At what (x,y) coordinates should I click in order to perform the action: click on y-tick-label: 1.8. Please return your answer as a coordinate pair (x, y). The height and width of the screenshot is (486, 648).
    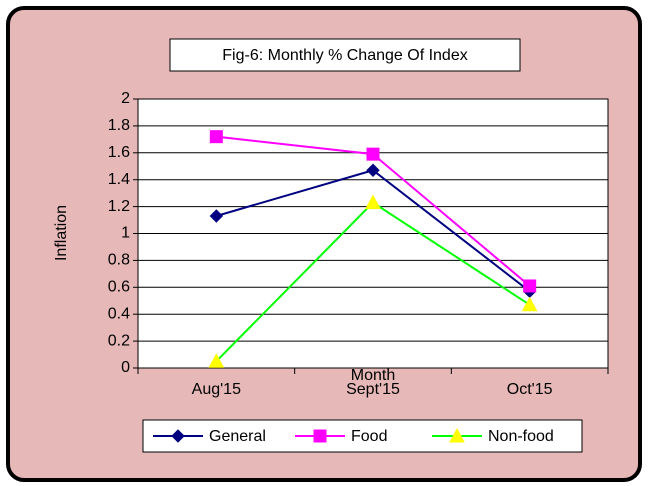
    Looking at the image, I should click on (119, 125).